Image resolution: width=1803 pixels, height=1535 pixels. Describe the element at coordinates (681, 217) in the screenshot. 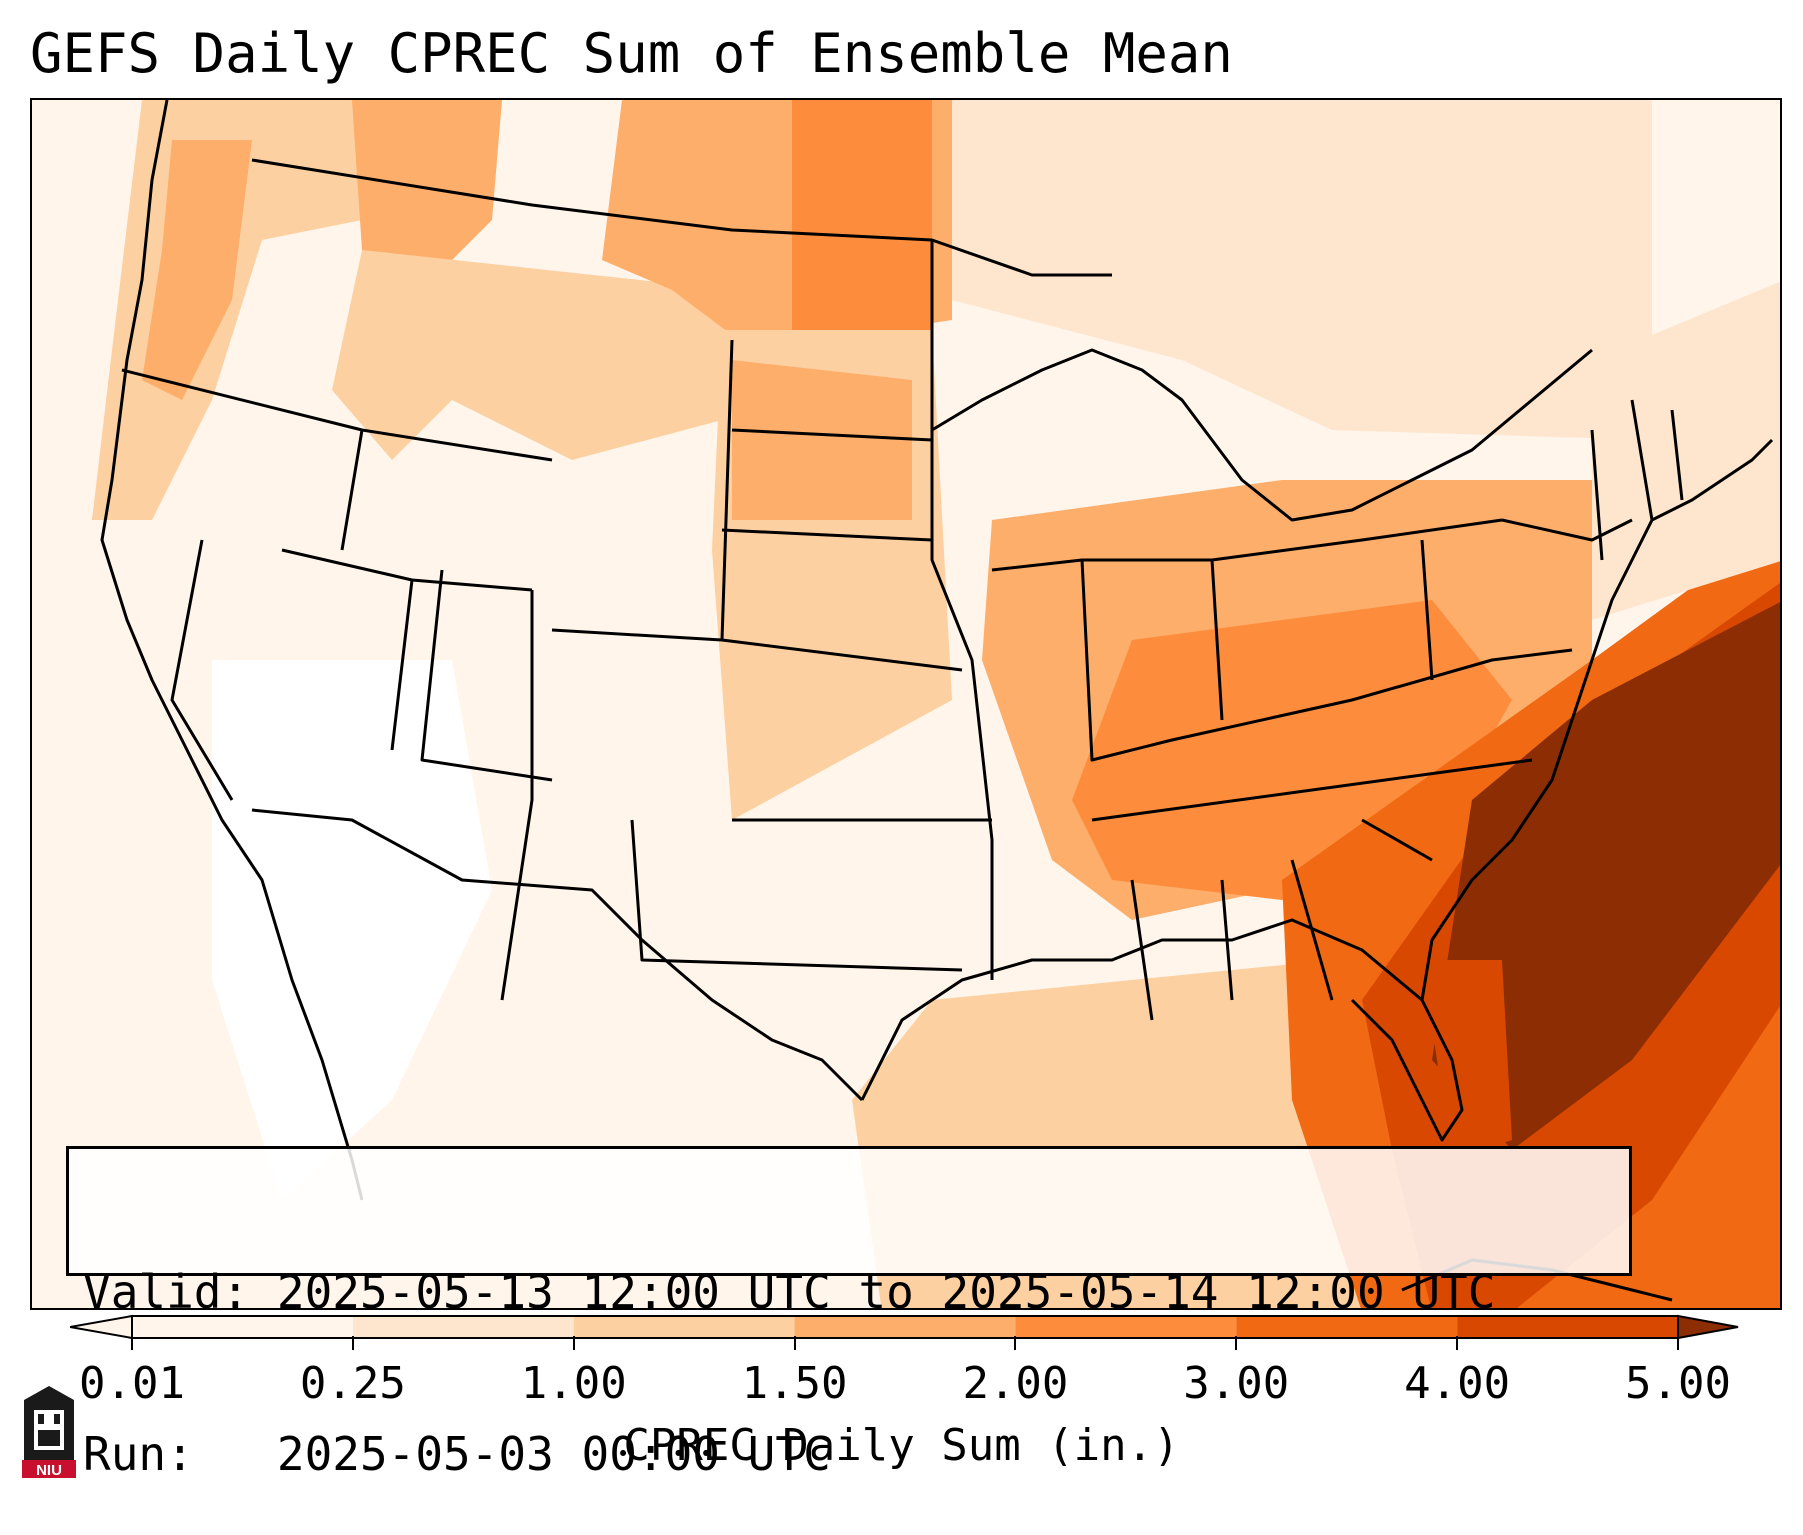

I see `canada-border` at that location.